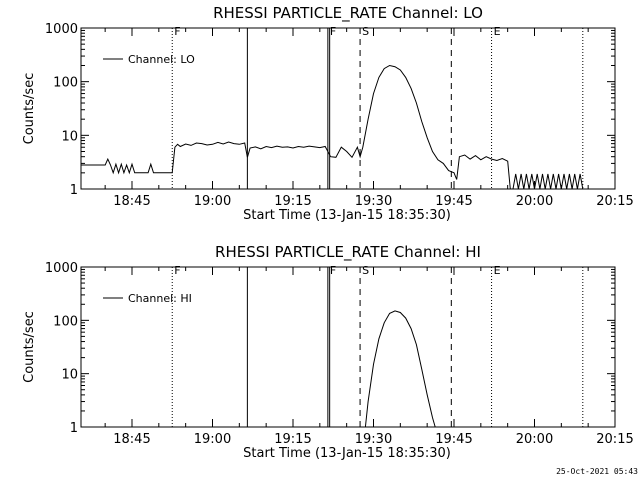 The height and width of the screenshot is (484, 640). Describe the element at coordinates (348, 252) in the screenshot. I see `chart-title: RHESSI PARTICLE_RATE Channel: HI` at that location.